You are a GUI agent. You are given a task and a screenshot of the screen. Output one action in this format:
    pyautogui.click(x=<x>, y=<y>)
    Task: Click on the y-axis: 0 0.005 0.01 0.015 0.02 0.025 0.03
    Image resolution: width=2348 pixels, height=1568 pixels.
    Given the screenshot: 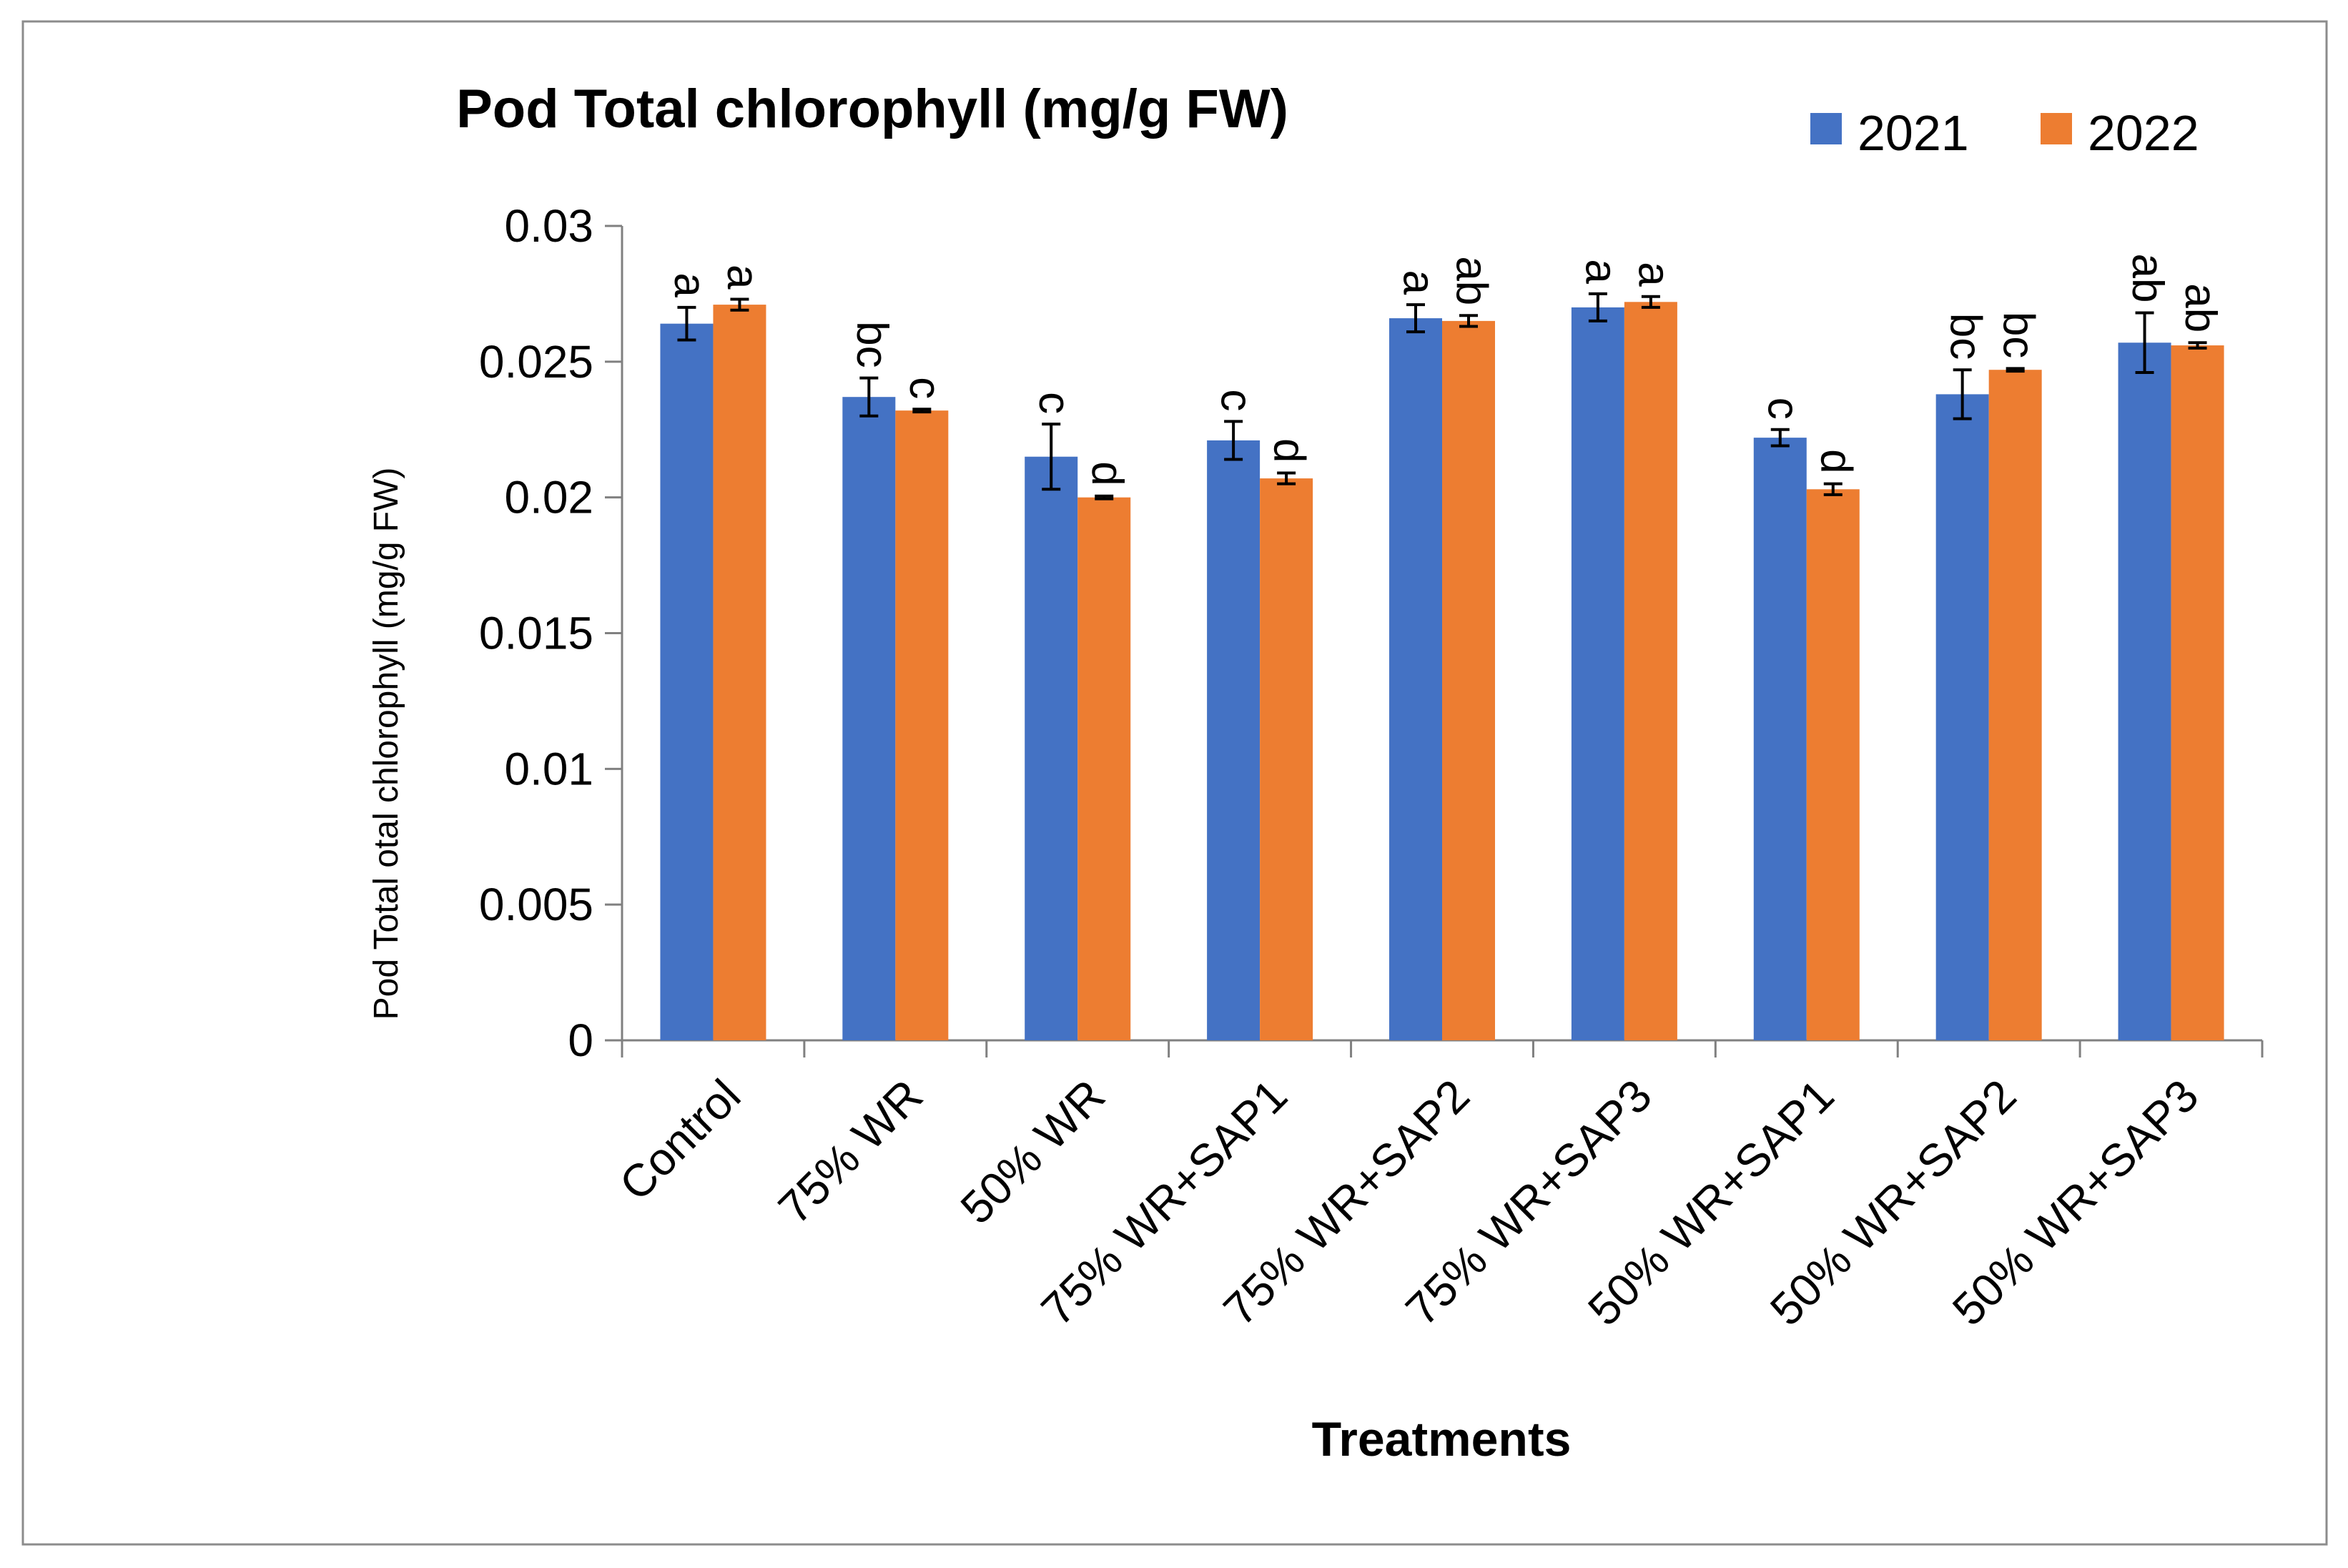 What is the action you would take?
    pyautogui.click(x=551, y=633)
    